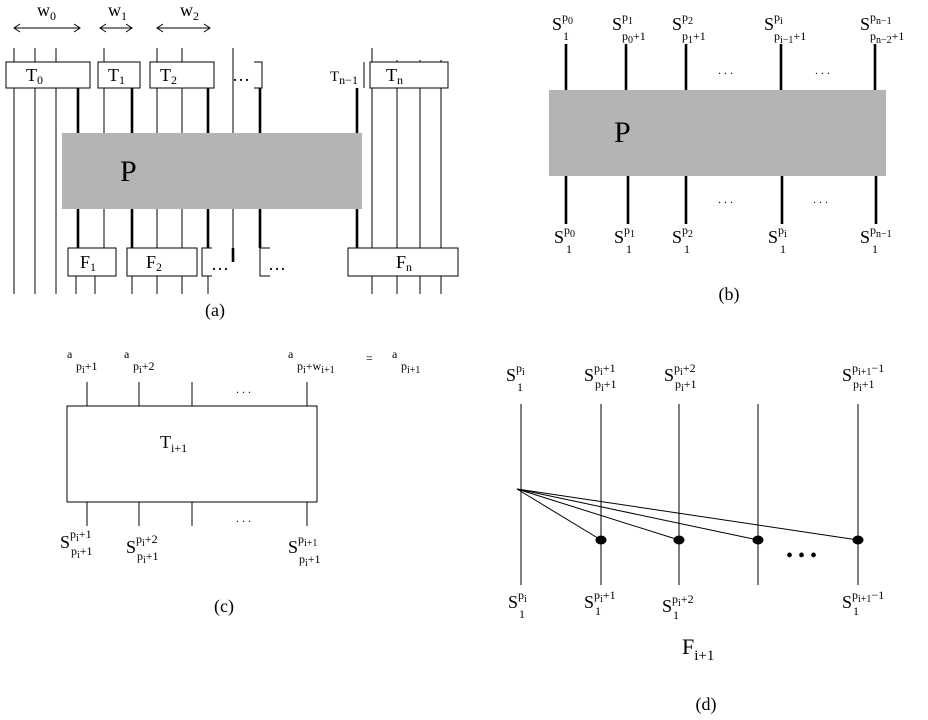 The width and height of the screenshot is (928, 720). What do you see at coordinates (717, 133) in the screenshot?
I see `p-block-b` at bounding box center [717, 133].